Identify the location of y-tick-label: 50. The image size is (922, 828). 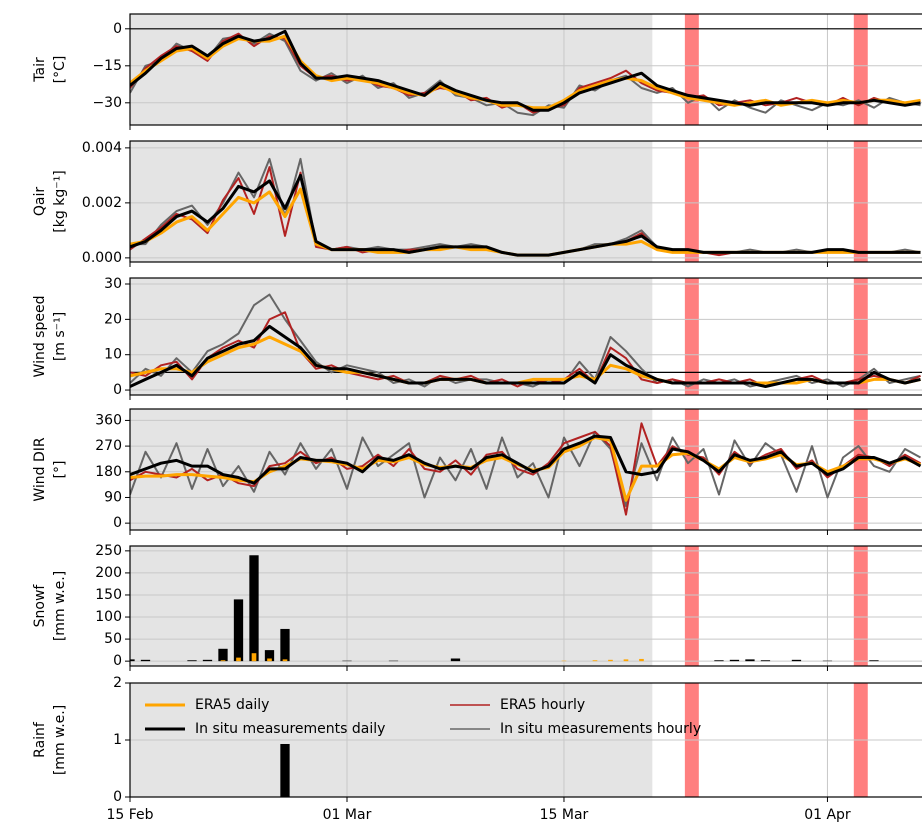
(113, 639).